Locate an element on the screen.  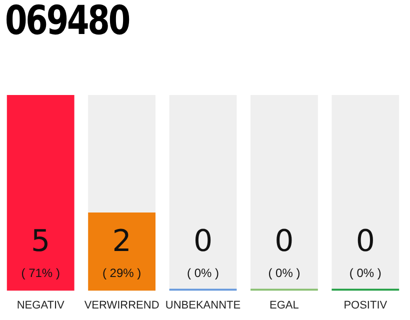
chart-title: 069480 is located at coordinates (67, 22).